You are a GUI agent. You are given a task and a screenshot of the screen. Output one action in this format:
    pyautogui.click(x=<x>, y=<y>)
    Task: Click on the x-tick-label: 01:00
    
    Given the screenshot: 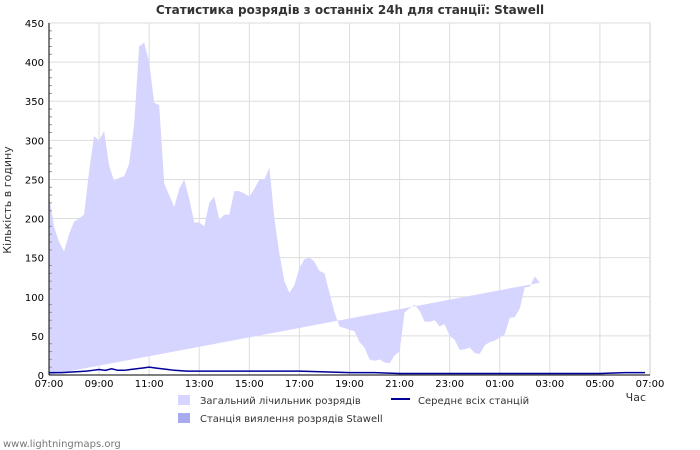 What is the action you would take?
    pyautogui.click(x=499, y=384)
    